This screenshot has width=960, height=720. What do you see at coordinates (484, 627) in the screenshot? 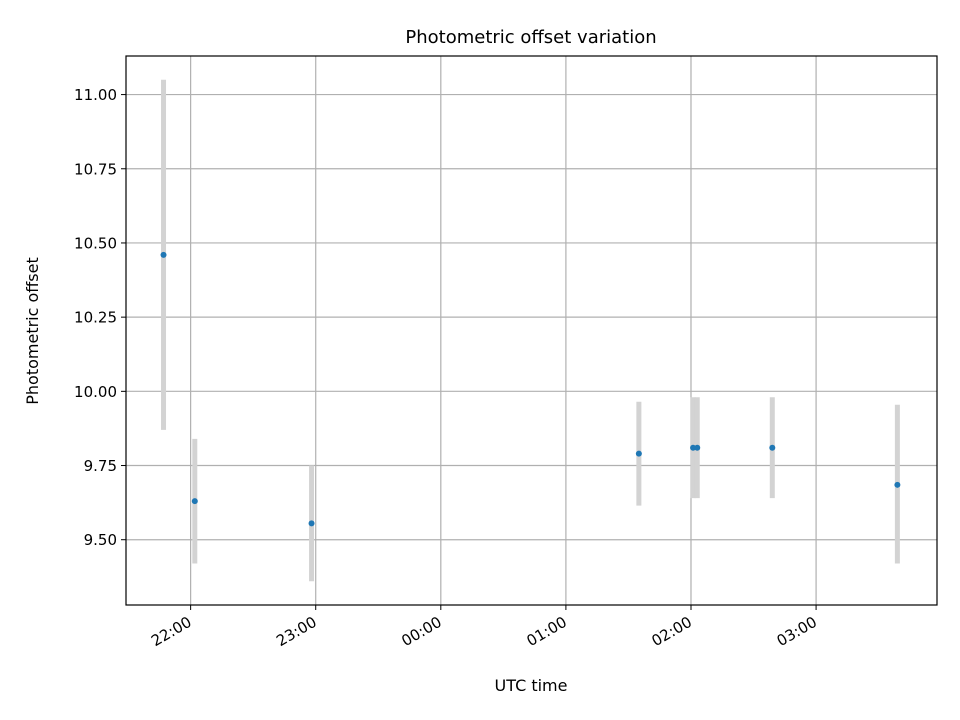
I see `x-axis-ticks: 22:00 23:00 00:00 01:00 02:00 03:00` at bounding box center [484, 627].